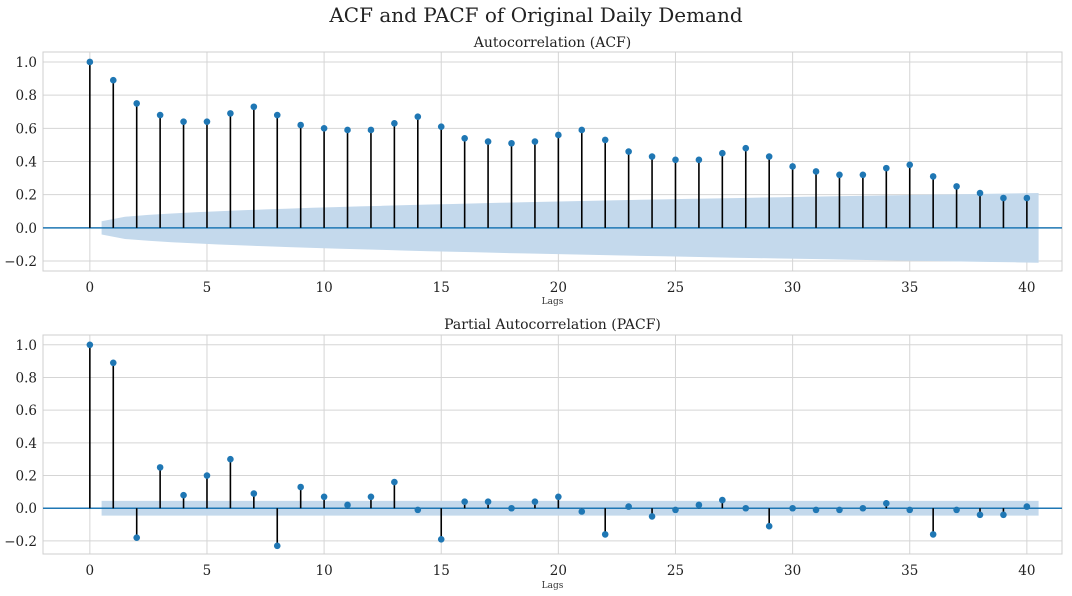  Describe the element at coordinates (536, 15) in the screenshot. I see `figure-title: ACF and PACF of Original Daily Demand` at that location.